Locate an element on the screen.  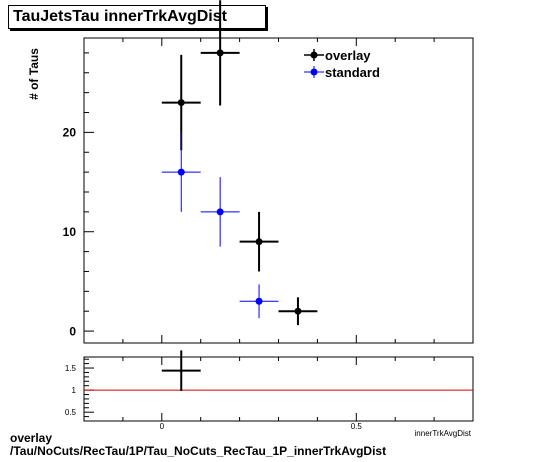
ratio-plot-marks: 0.5 1 1.5 0 0.5 is located at coordinates (269, 390).